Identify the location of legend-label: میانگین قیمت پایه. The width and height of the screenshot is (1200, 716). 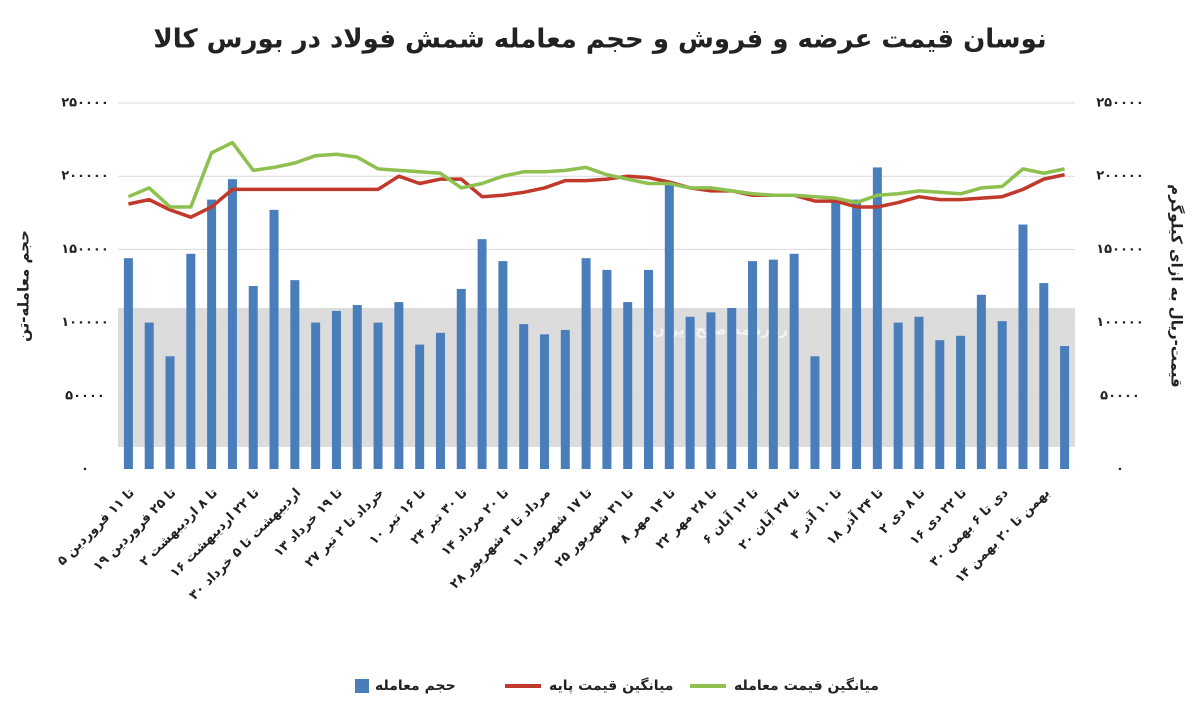
(611, 685).